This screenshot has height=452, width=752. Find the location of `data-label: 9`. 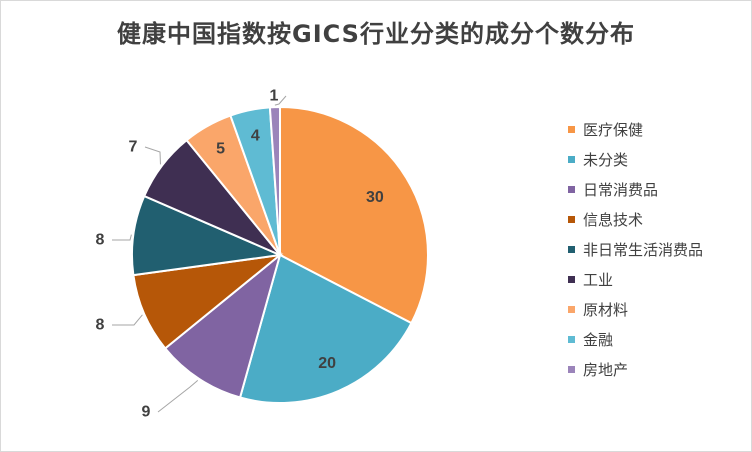

data-label: 9 is located at coordinates (146, 412).